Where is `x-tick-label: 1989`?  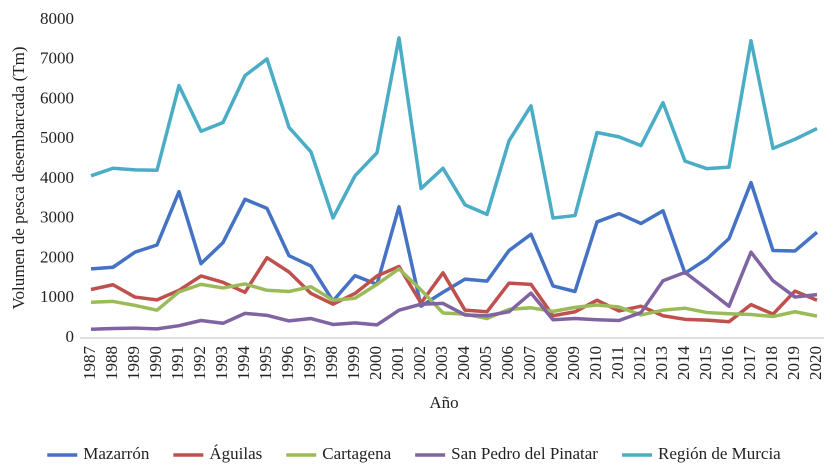 x-tick-label: 1989 is located at coordinates (133, 363).